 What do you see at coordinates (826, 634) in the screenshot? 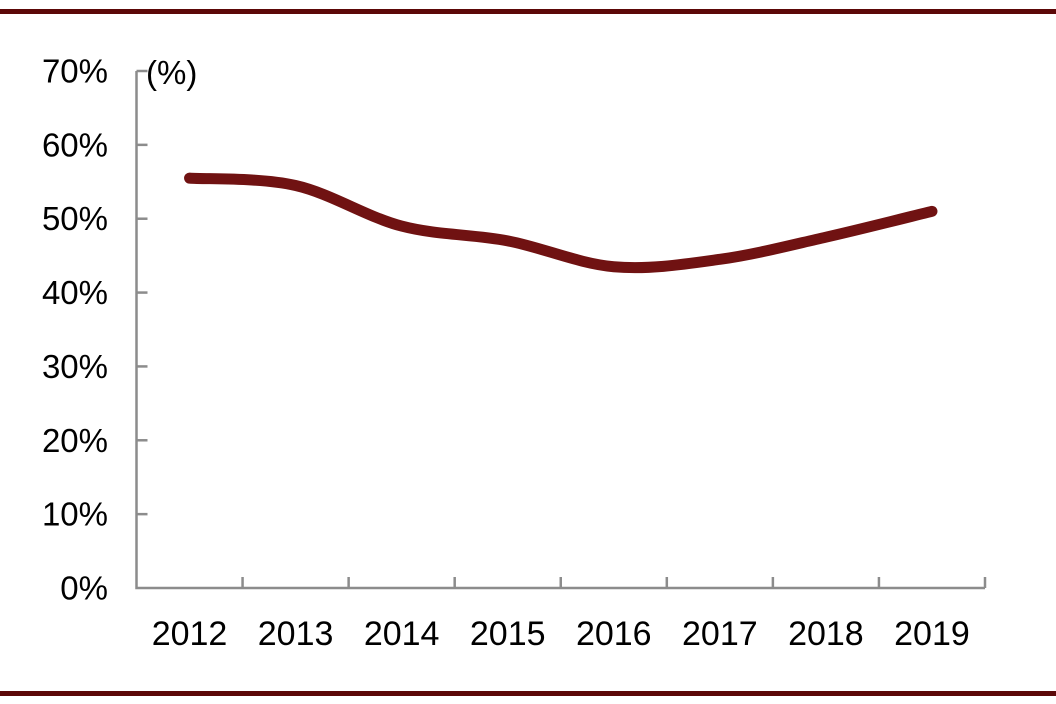
I see `x-tick-label: 2018` at bounding box center [826, 634].